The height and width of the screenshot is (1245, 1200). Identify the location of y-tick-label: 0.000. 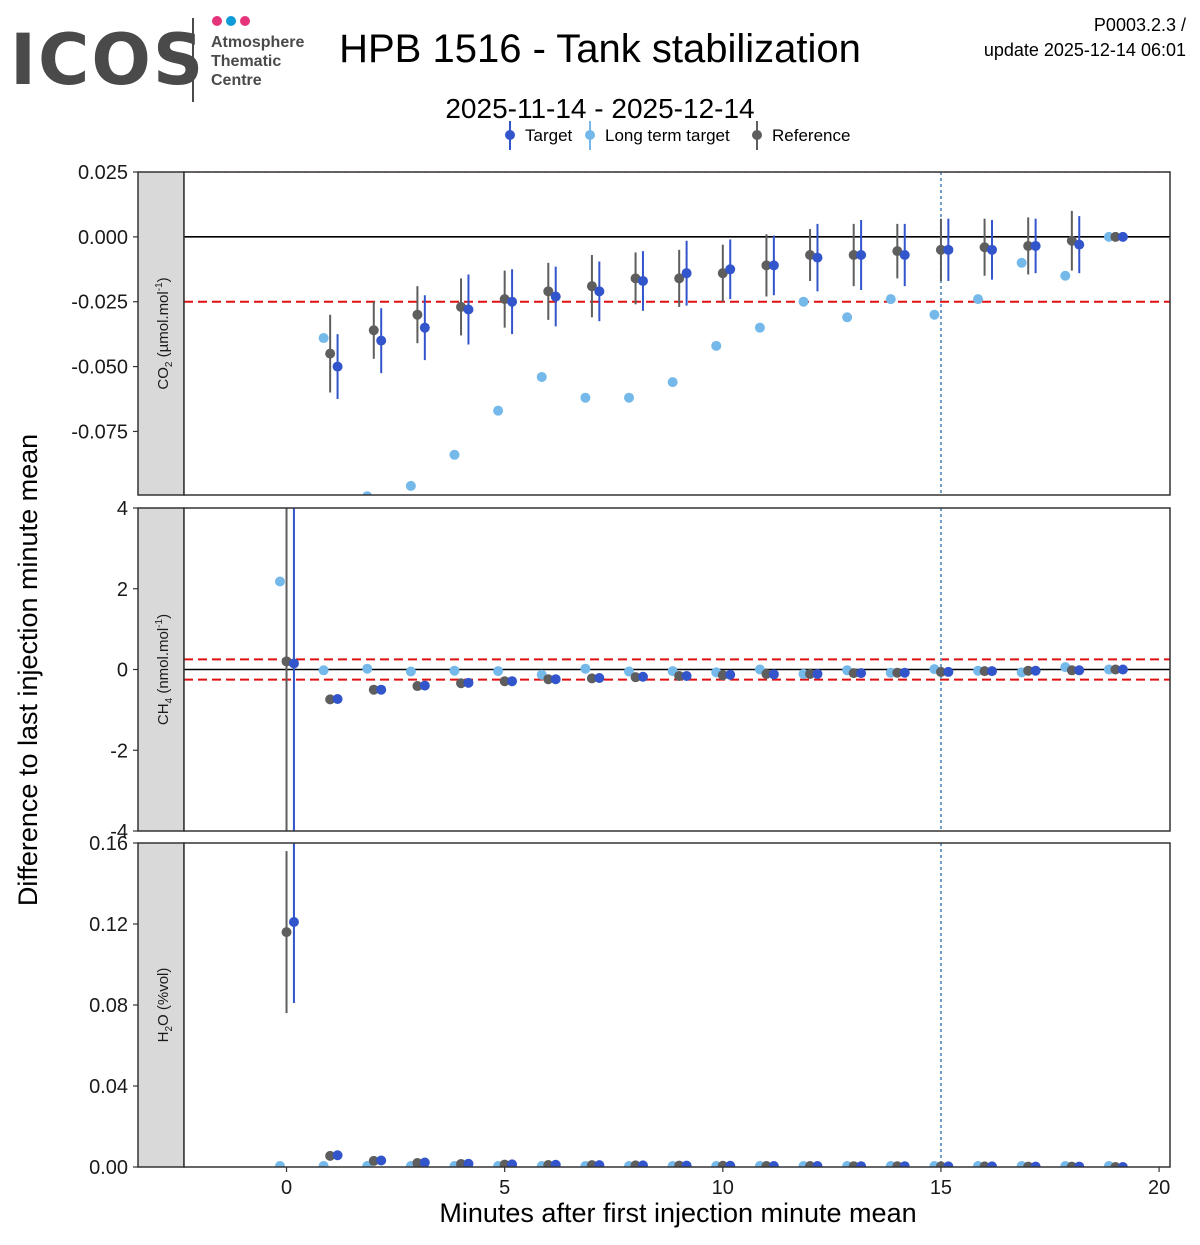
(103, 238).